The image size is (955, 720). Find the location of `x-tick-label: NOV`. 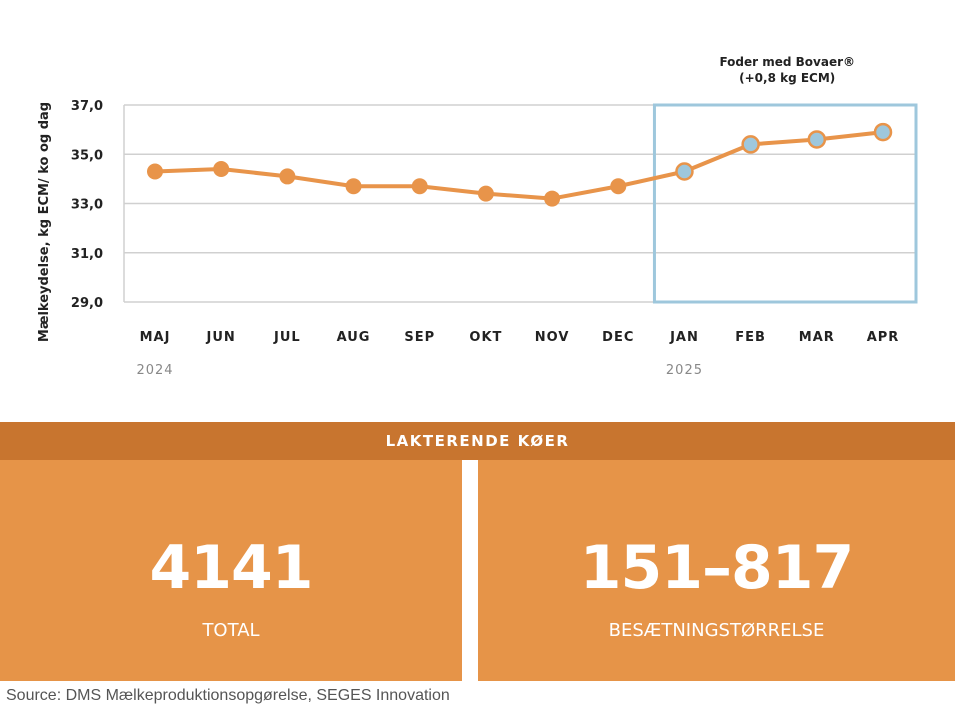

x-tick-label: NOV is located at coordinates (552, 337).